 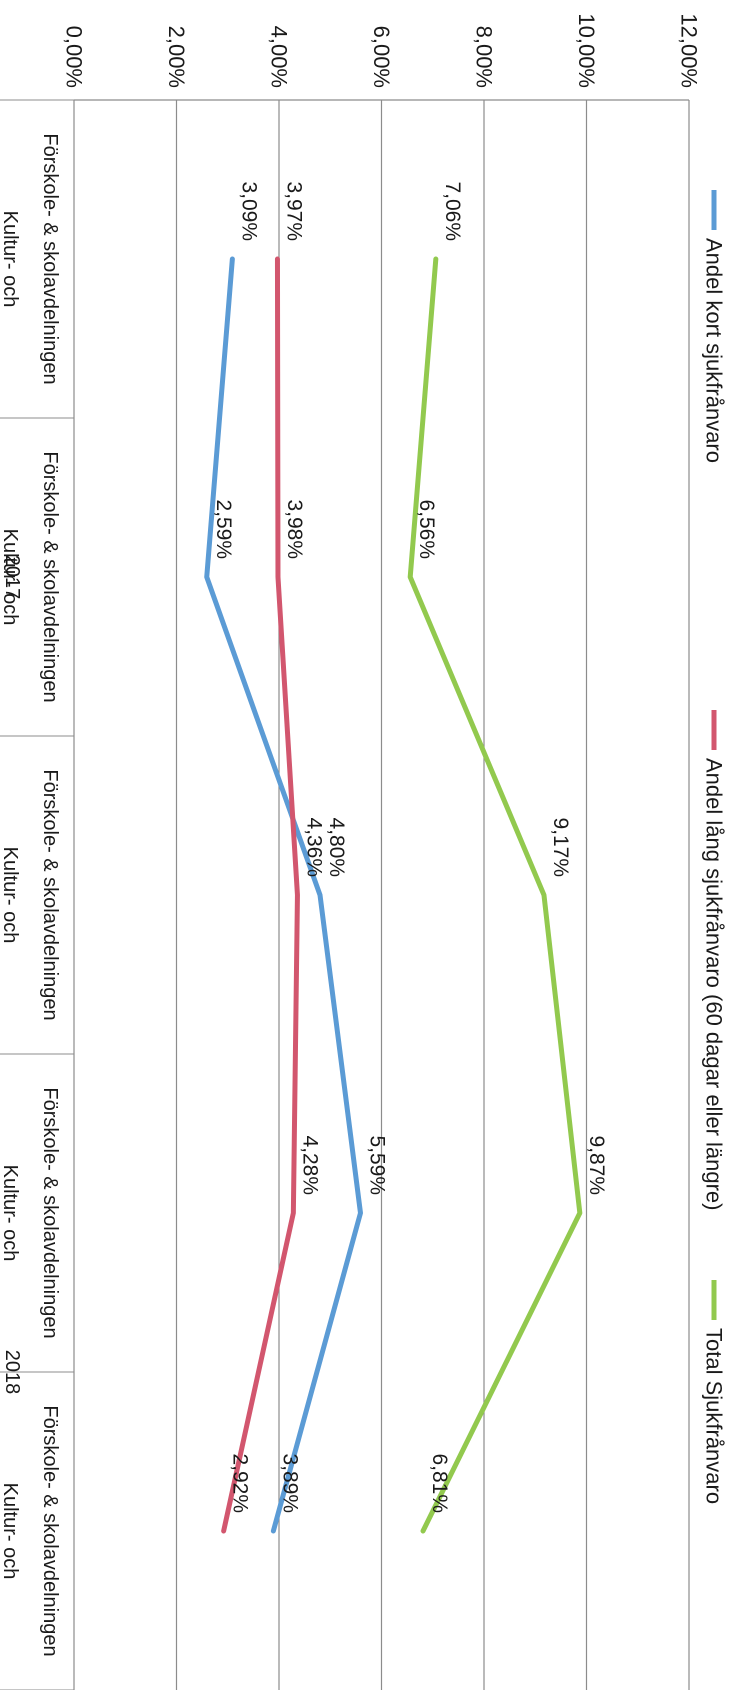 What do you see at coordinates (439, 1483) in the screenshot?
I see `data-label: 6,81%` at bounding box center [439, 1483].